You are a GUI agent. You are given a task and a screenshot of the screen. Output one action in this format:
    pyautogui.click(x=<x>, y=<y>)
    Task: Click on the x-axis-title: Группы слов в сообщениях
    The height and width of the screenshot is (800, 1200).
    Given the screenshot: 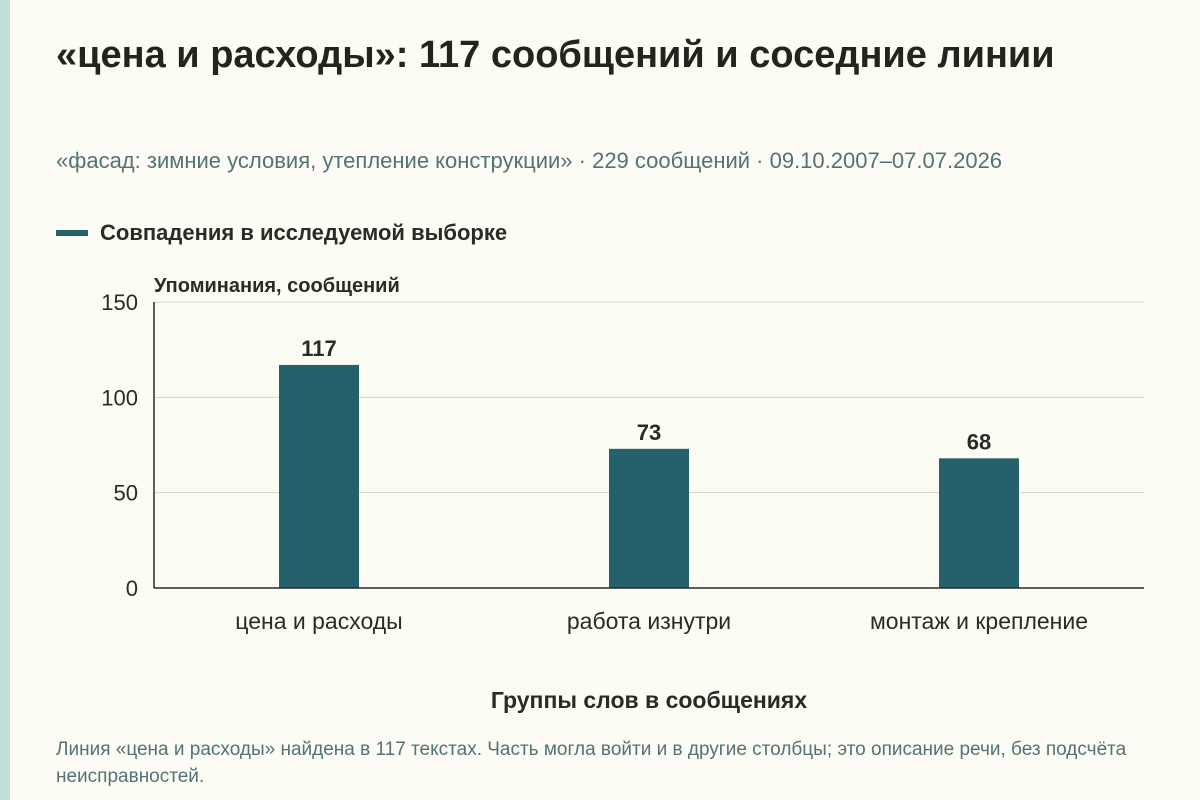 What is the action you would take?
    pyautogui.click(x=649, y=700)
    